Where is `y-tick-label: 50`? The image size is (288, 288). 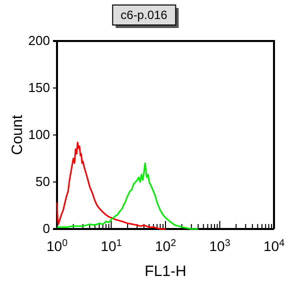 y-tick-label: 50 is located at coordinates (43, 182).